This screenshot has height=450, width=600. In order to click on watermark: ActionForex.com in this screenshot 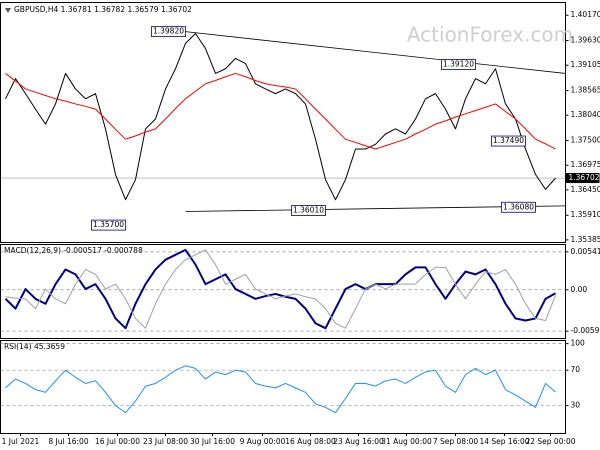, I will do `click(490, 35)`.